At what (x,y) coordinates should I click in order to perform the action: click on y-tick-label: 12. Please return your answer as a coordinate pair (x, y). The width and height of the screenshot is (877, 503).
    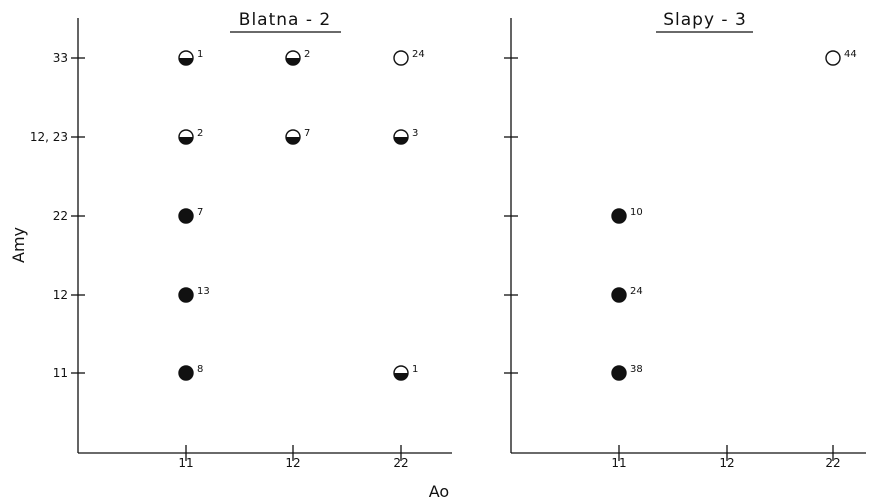
    Looking at the image, I should click on (60, 295).